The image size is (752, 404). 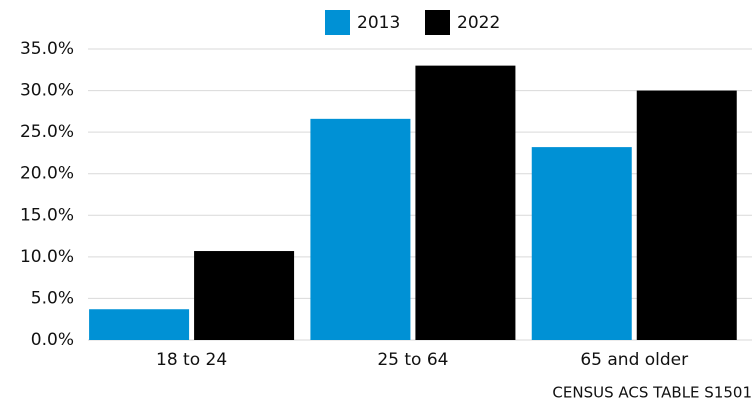 What do you see at coordinates (478, 23) in the screenshot?
I see `legend-label: 2022` at bounding box center [478, 23].